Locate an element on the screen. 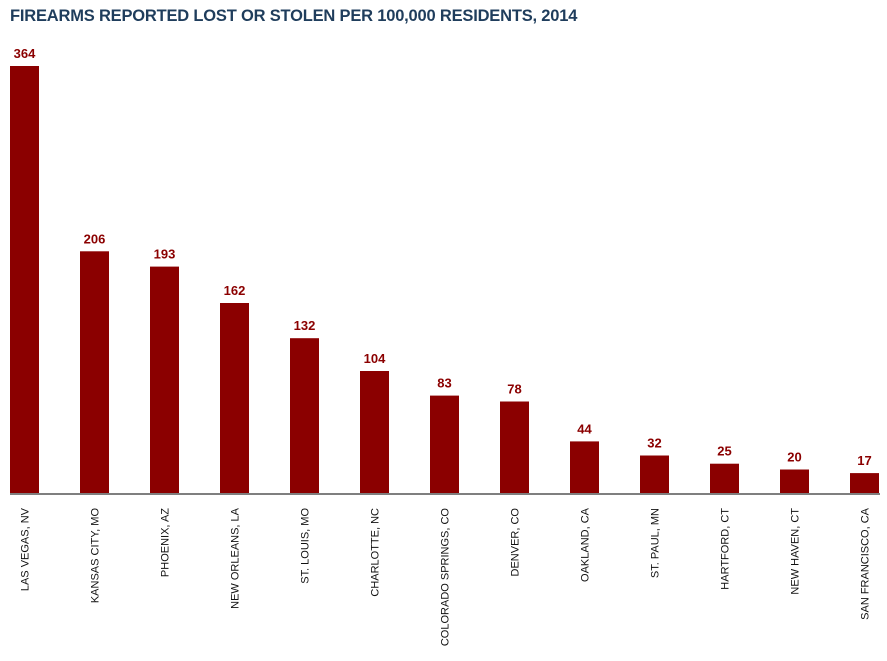 The image size is (887, 661). category-label: DENVER, CO is located at coordinates (516, 542).